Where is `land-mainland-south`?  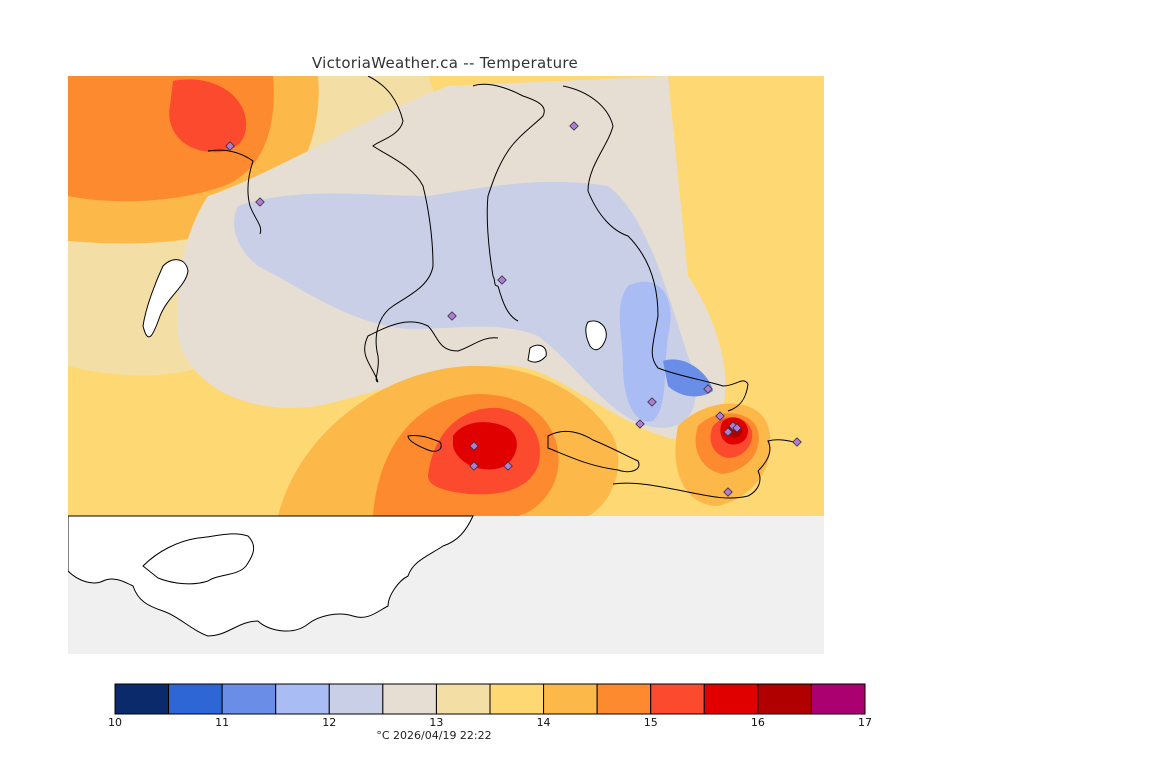
land-mainland-south is located at coordinates (271, 576).